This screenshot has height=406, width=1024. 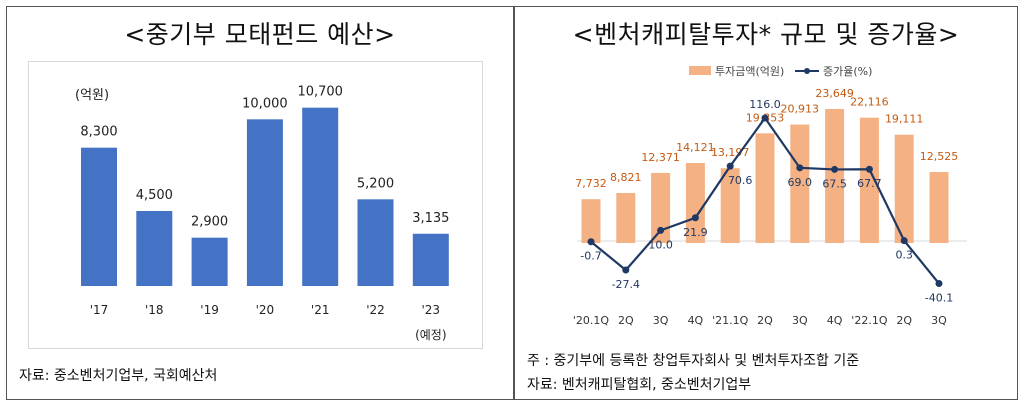 I want to click on right-chart-title: <벤처캐피탈투자* 규모 및 증가율>, so click(x=766, y=34).